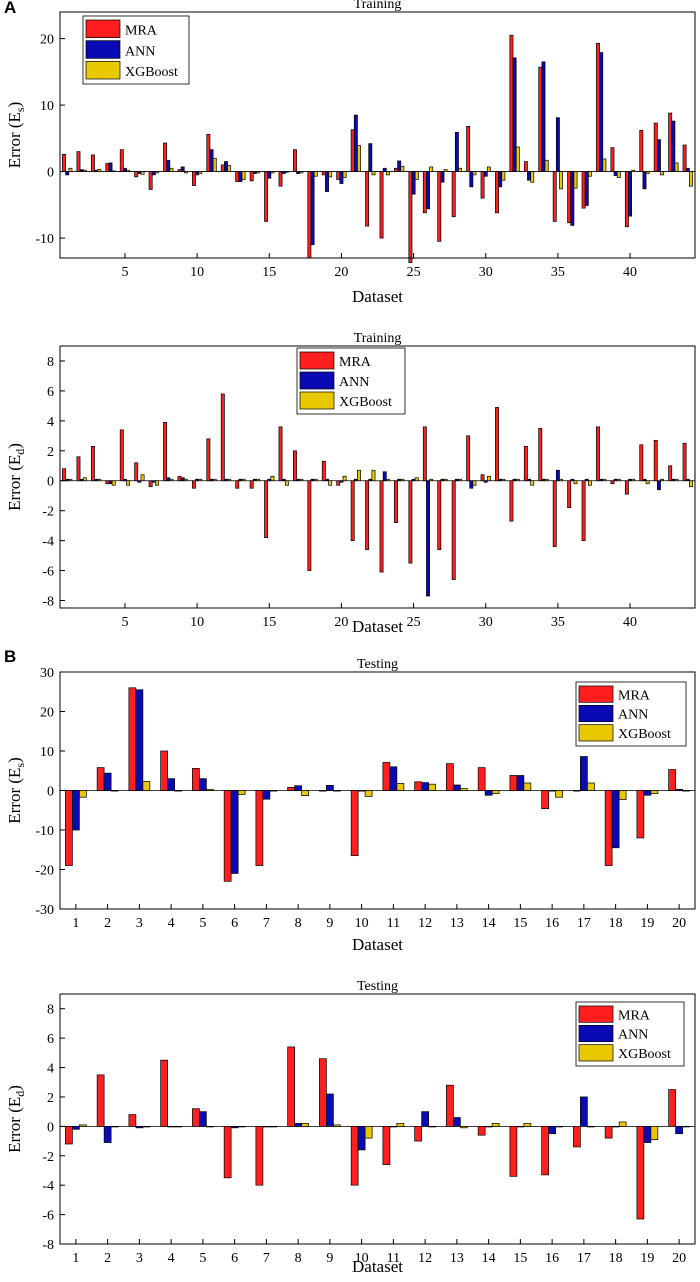 The width and height of the screenshot is (700, 1282). What do you see at coordinates (377, 986) in the screenshot?
I see `chart-title: Testing` at bounding box center [377, 986].